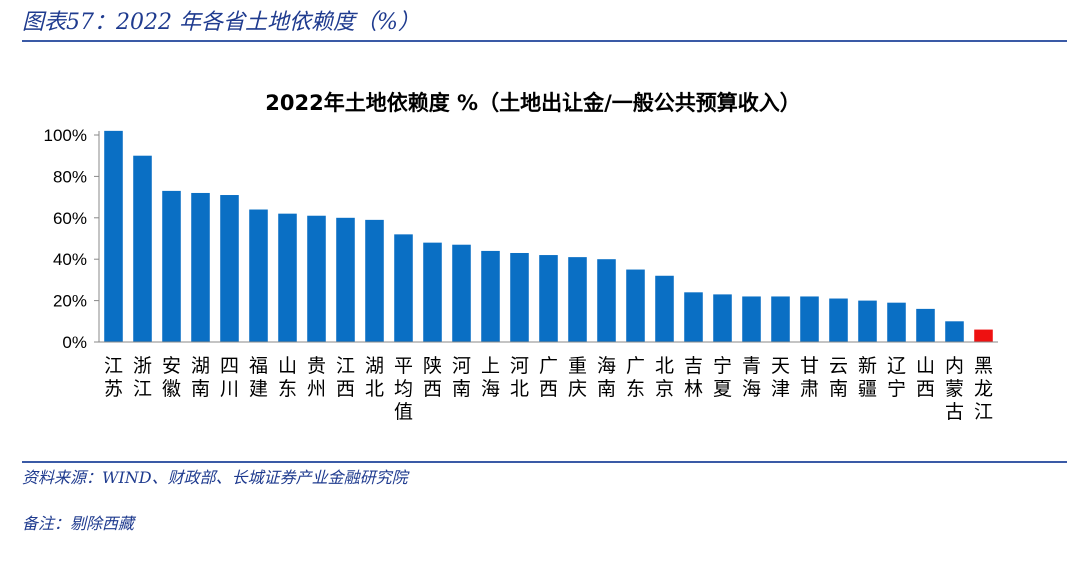 Image resolution: width=1080 pixels, height=565 pixels. What do you see at coordinates (74, 342) in the screenshot?
I see `y-tick-label: 0%` at bounding box center [74, 342].